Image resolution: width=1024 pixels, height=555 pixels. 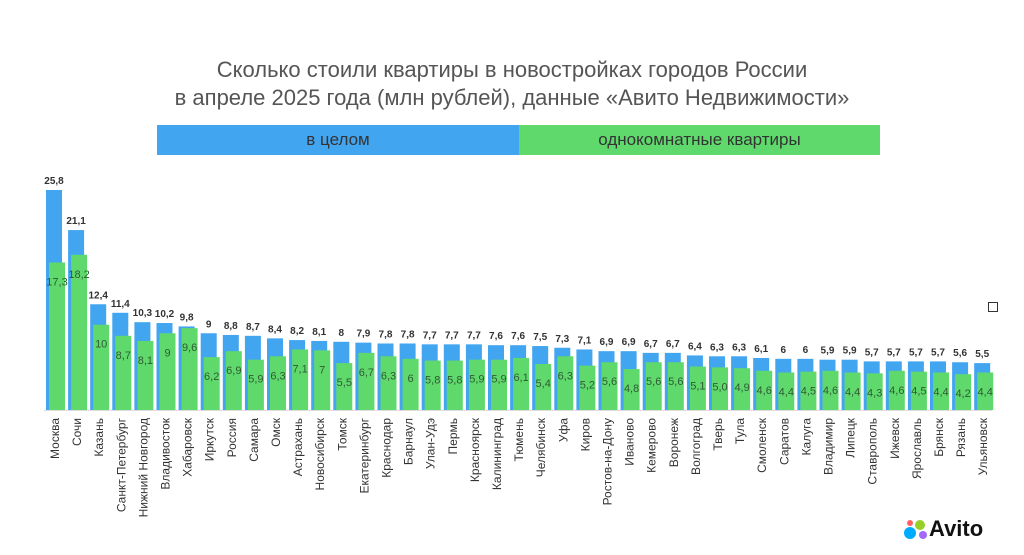 I want to click on label-one-room: 5,6, so click(x=609, y=382).